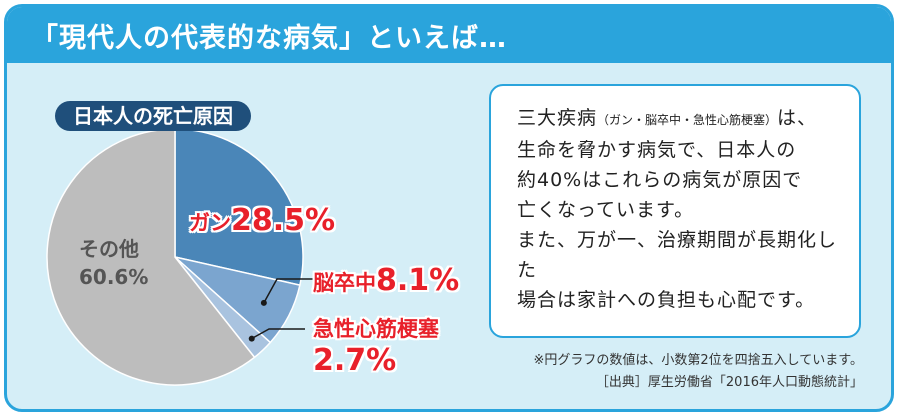 The width and height of the screenshot is (900, 417). I want to click on slice-label-gan: ガン28.5%, so click(262, 220).